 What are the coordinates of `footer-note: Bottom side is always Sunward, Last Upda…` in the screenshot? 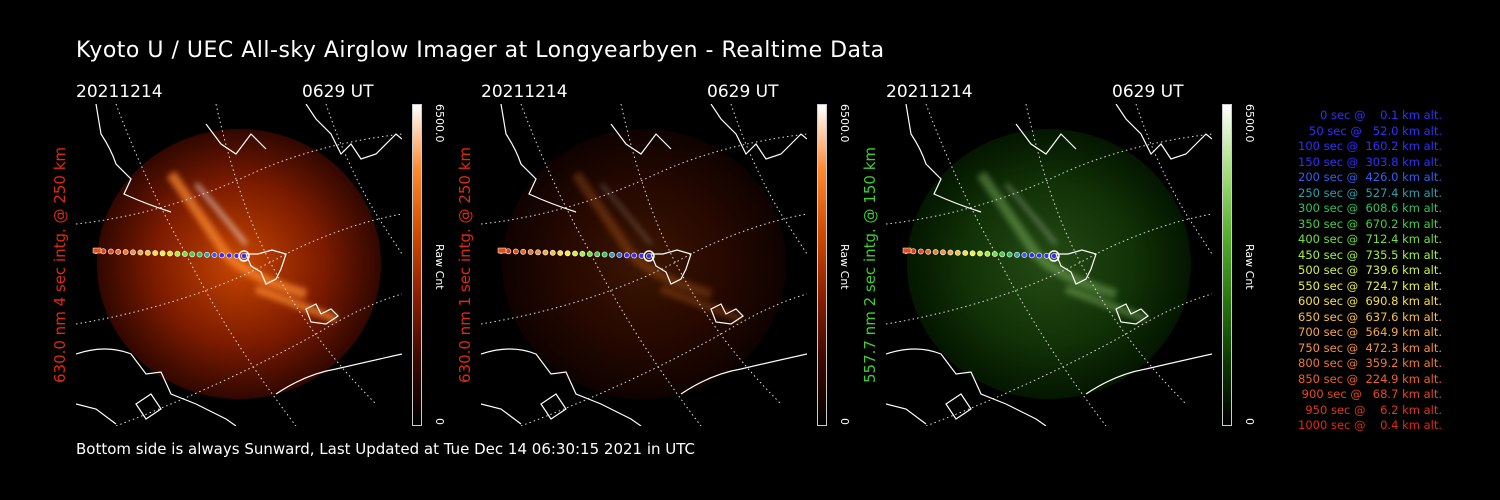 It's located at (386, 449).